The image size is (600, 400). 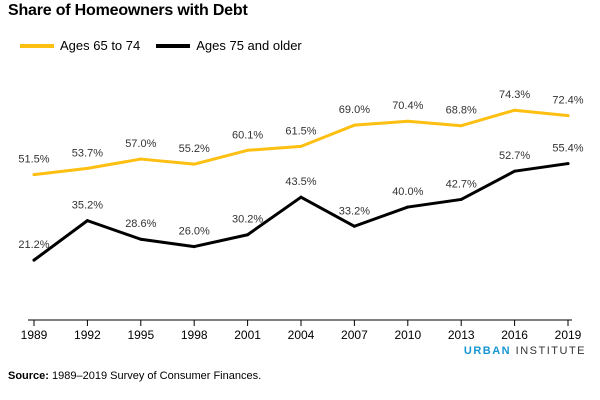 I want to click on x-tick-label-1992: 1992, so click(x=87, y=335).